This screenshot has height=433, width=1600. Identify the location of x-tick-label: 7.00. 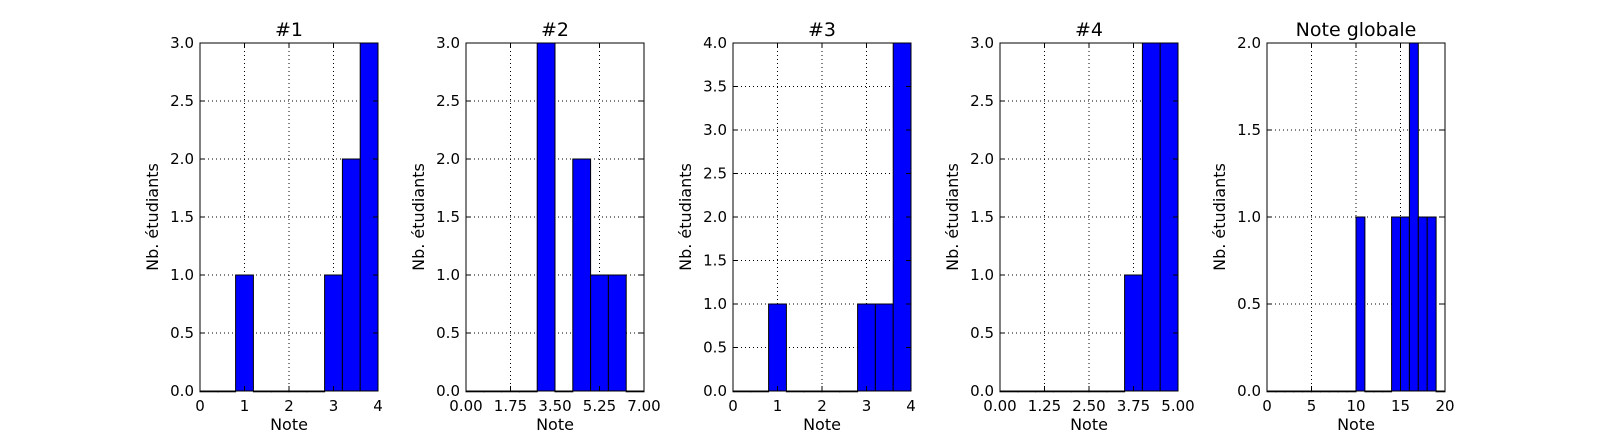
(643, 406).